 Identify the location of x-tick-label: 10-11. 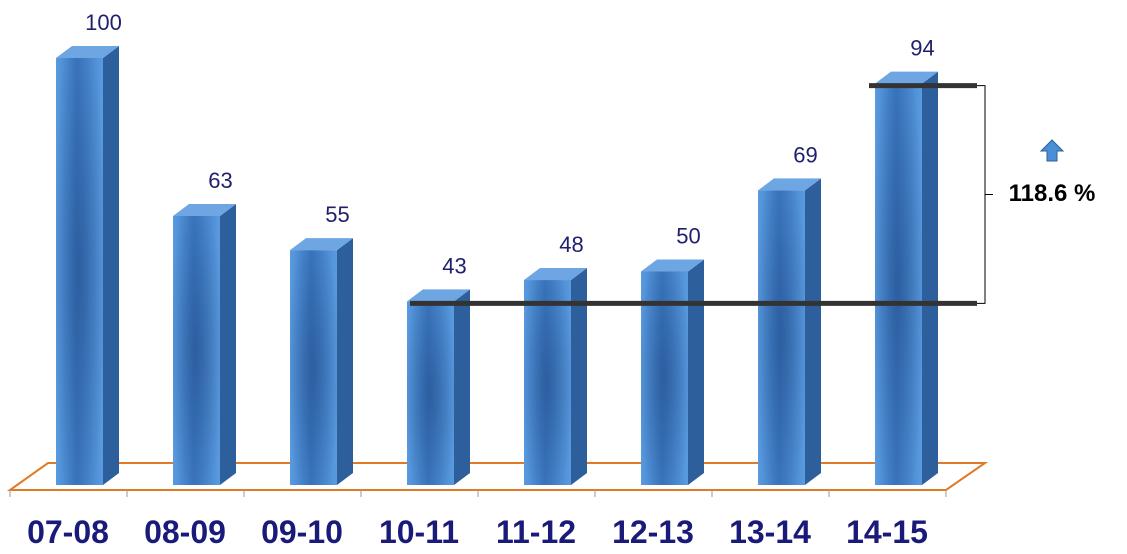
(419, 532).